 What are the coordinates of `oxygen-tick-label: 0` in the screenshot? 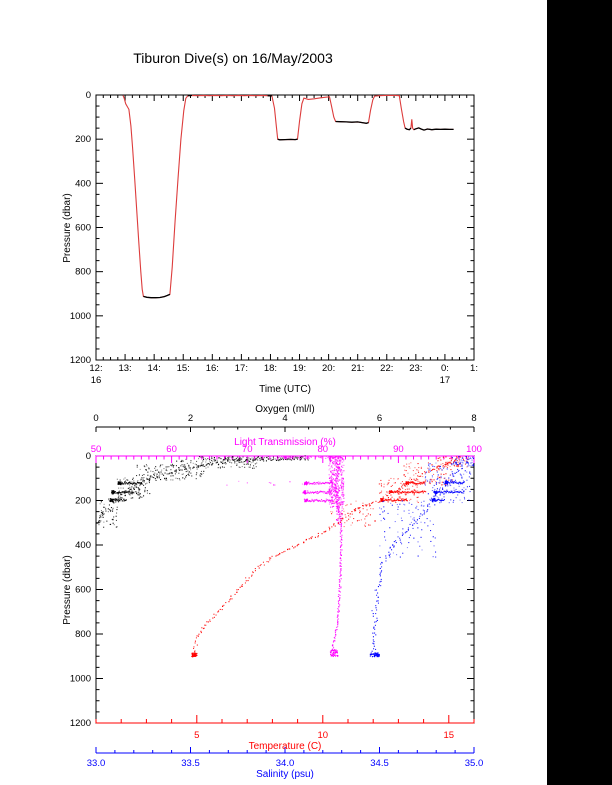 It's located at (95, 418).